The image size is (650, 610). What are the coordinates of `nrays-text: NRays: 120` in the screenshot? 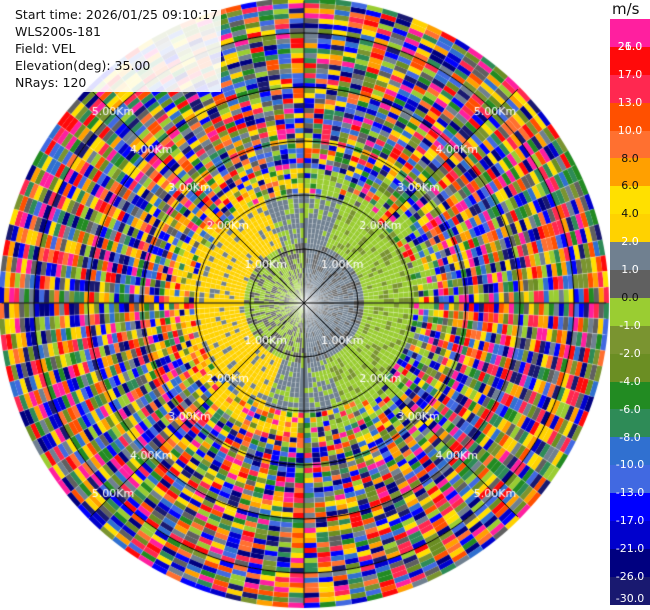 It's located at (51, 82).